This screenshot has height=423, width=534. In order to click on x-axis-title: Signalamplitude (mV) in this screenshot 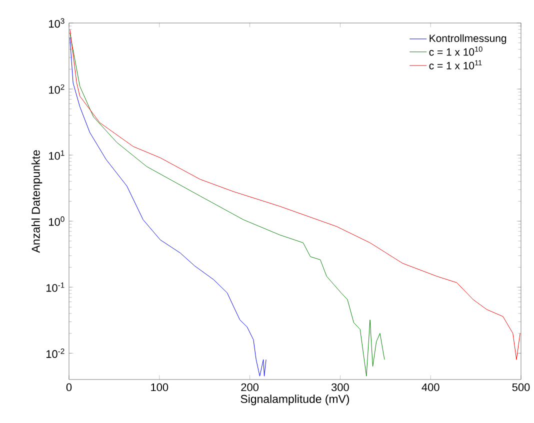, I will do `click(295, 400)`.